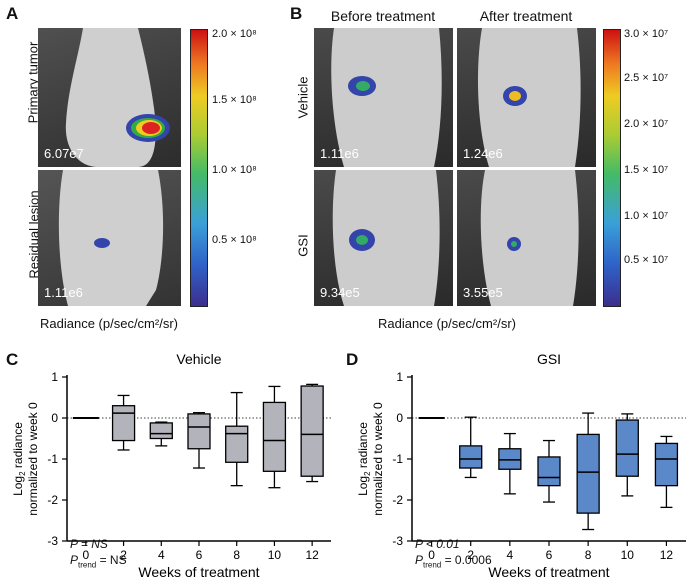 The height and width of the screenshot is (587, 700). Describe the element at coordinates (63, 292) in the screenshot. I see `residual-lesion-value: 1.11e6` at that location.